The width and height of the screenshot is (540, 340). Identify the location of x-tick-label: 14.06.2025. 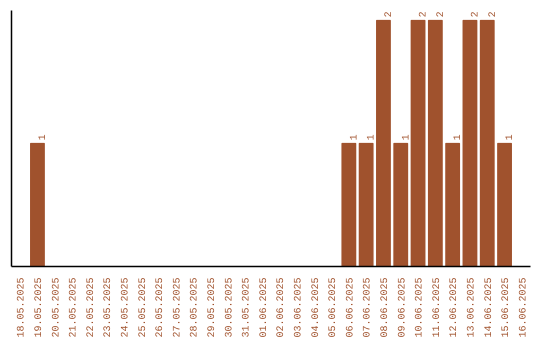
(489, 307).